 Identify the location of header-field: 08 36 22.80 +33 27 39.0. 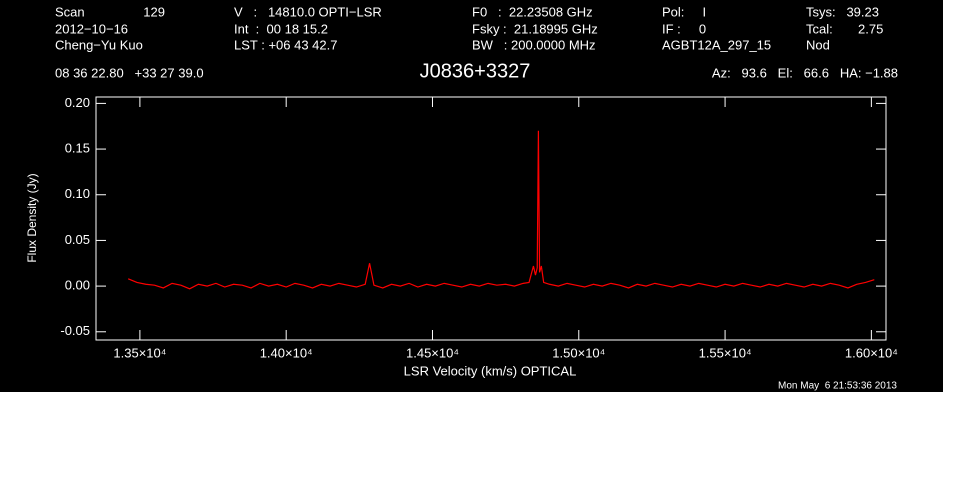
(129, 72).